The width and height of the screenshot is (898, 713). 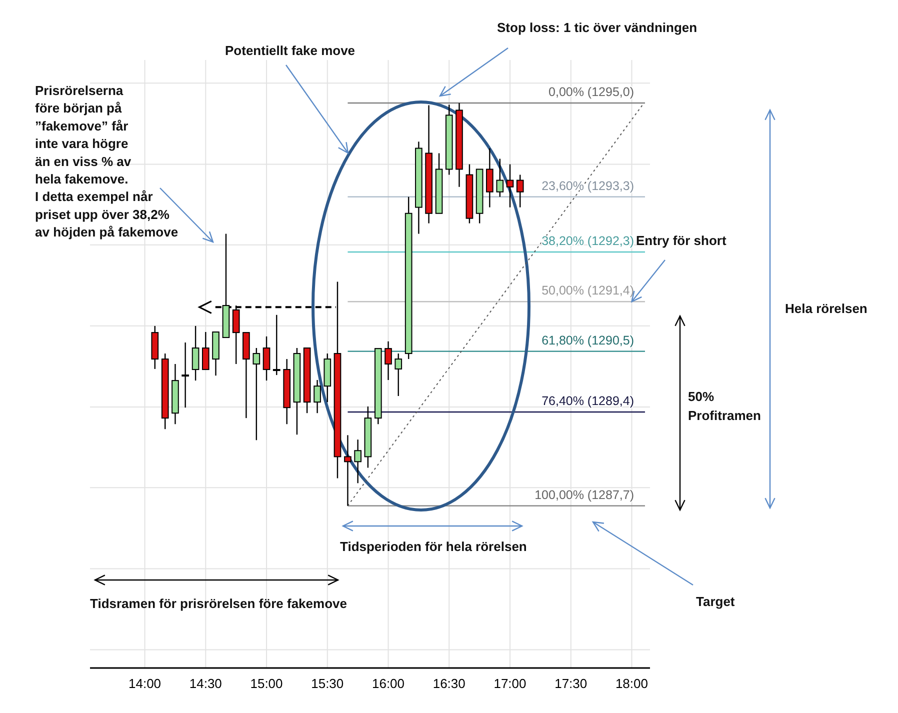 What do you see at coordinates (449, 683) in the screenshot?
I see `x-tick-label: 16:30` at bounding box center [449, 683].